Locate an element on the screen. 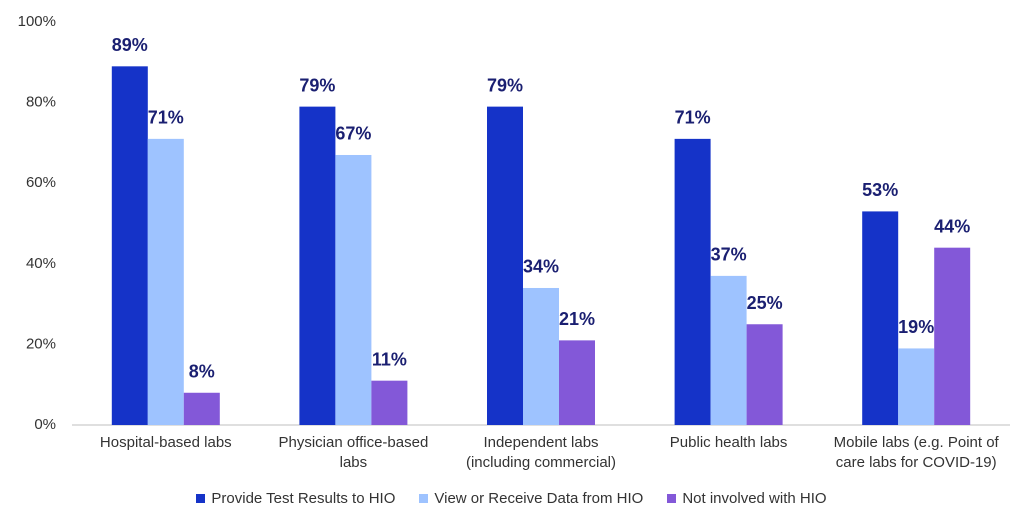 This screenshot has height=530, width=1023. y-tick-label: 0% is located at coordinates (45, 424).